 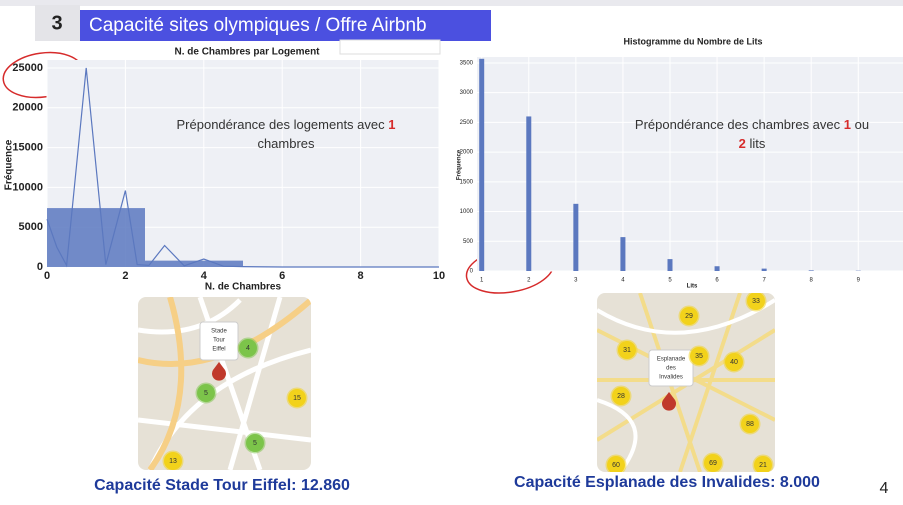 I want to click on annotation: Prépondérance des logements avec 1, so click(x=286, y=124).